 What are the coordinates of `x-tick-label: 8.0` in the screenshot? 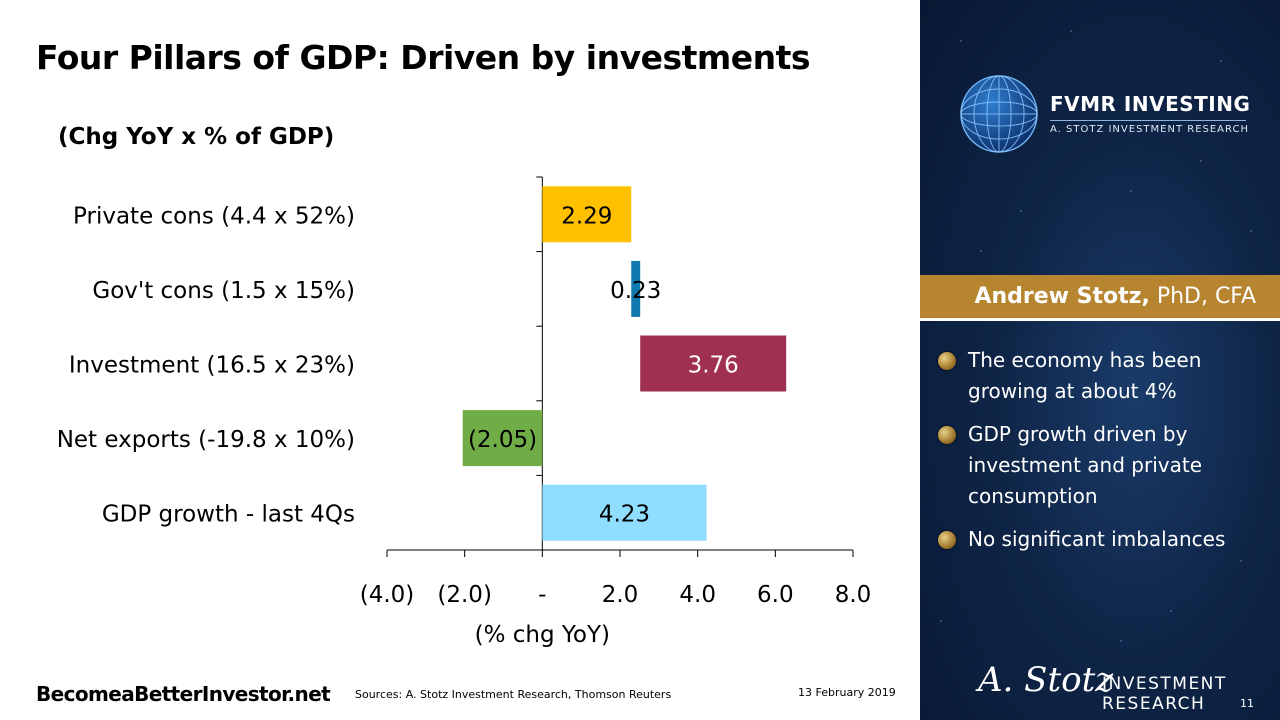 It's located at (853, 595).